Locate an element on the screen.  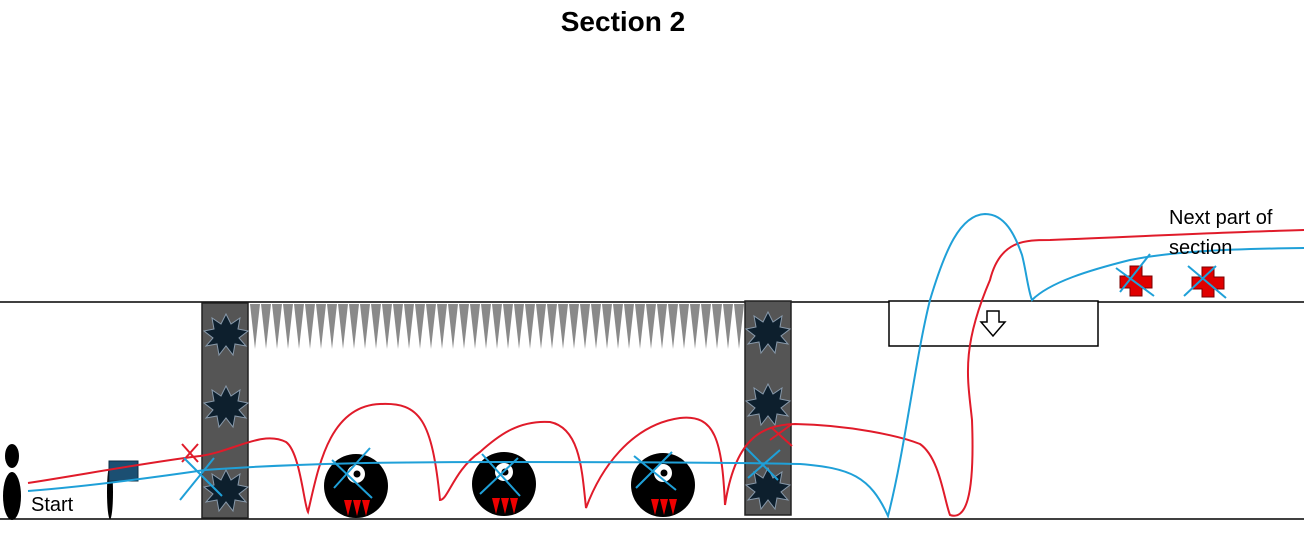
drop-platform is located at coordinates (993, 323).